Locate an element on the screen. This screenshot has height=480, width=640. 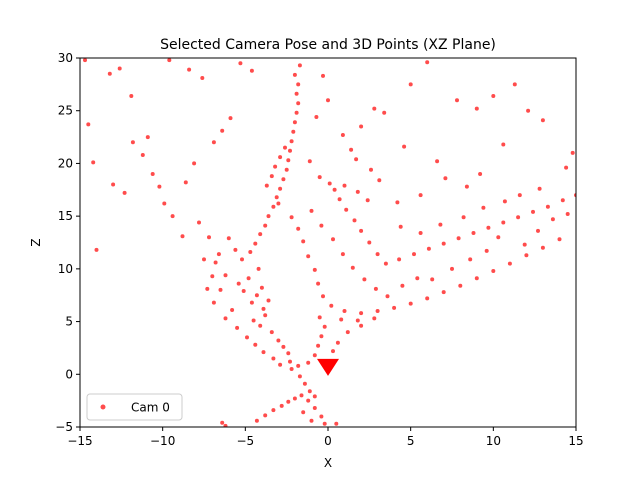
x-tick-label: −10 is located at coordinates (162, 441).